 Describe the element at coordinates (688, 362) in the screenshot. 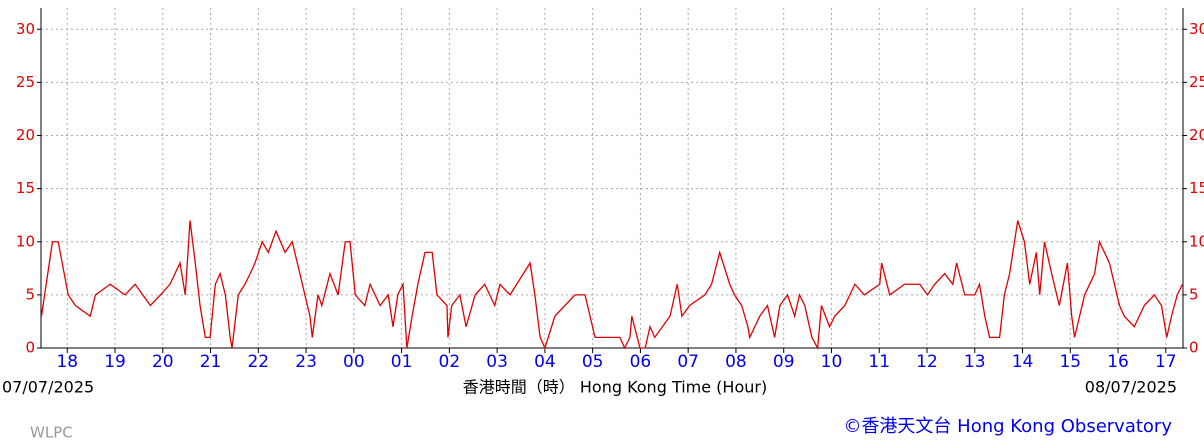

I see `x-tick-label: 07` at that location.